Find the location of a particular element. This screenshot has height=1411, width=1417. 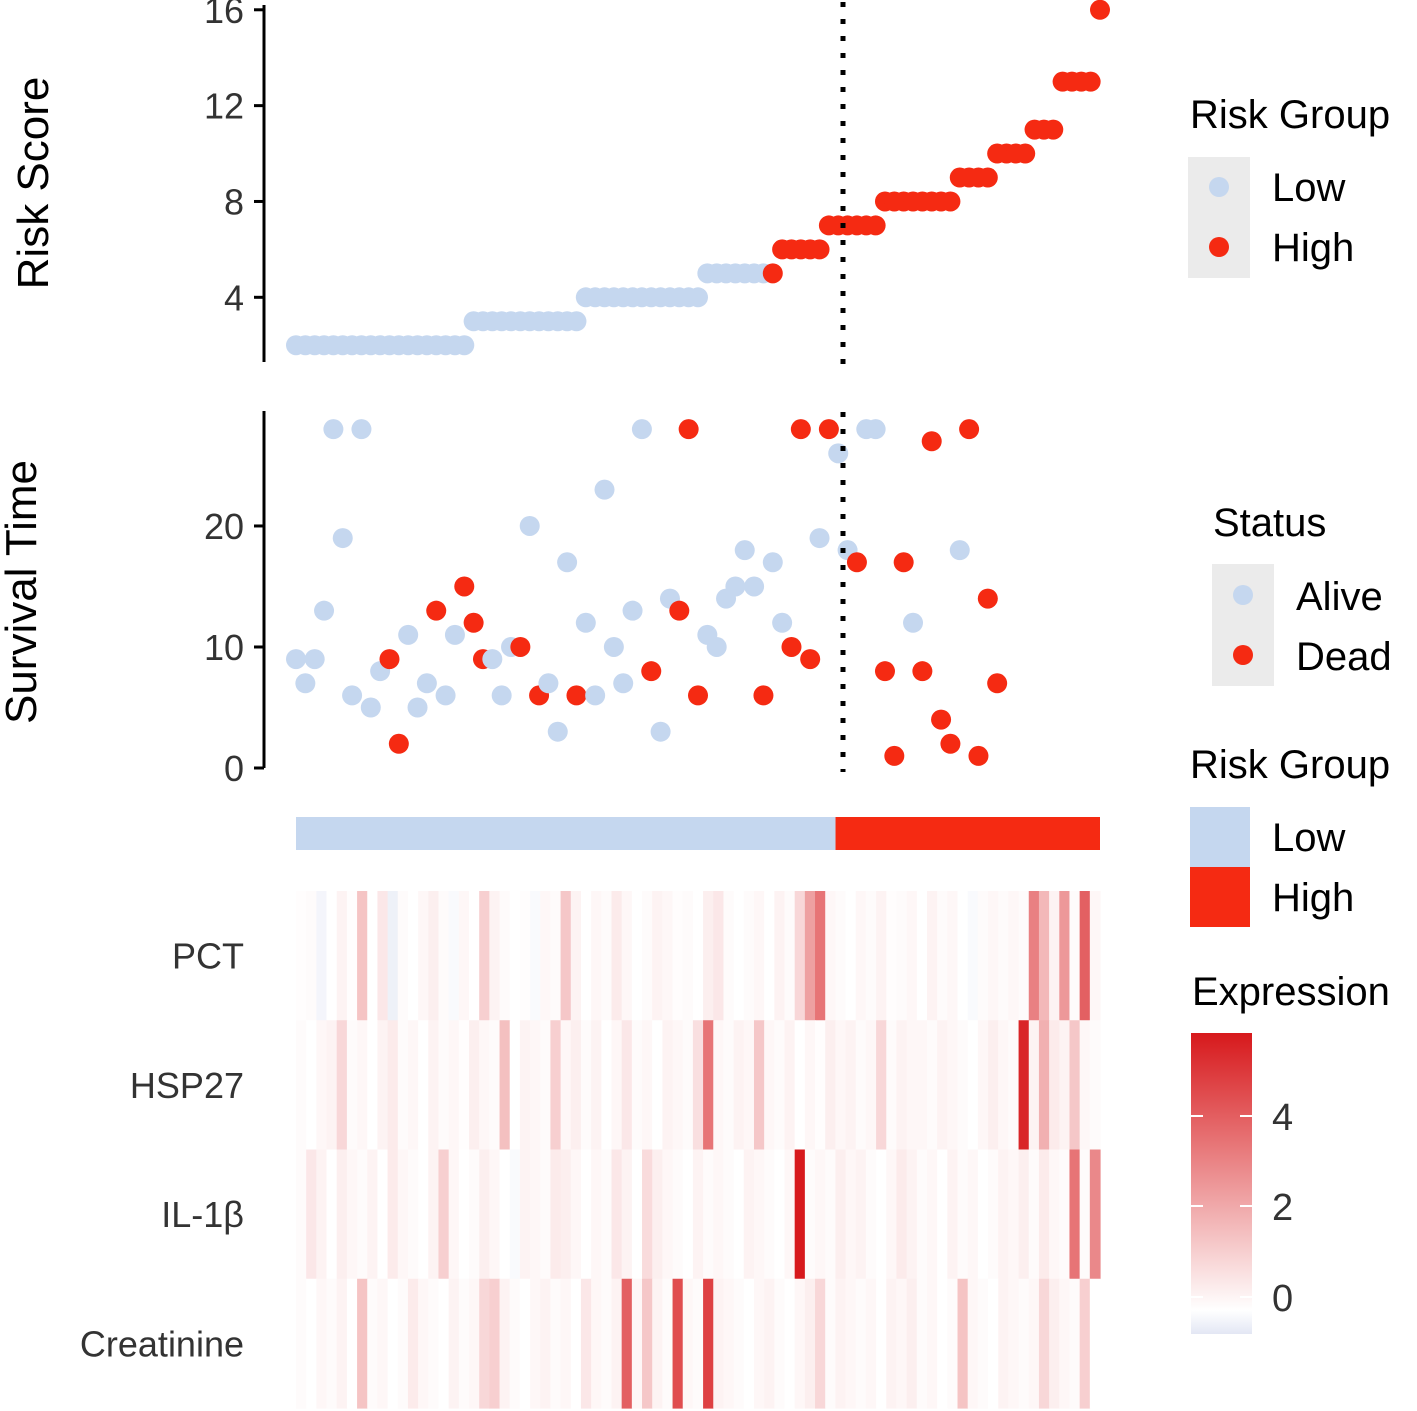

survival-point-dead is located at coordinates (651, 671).